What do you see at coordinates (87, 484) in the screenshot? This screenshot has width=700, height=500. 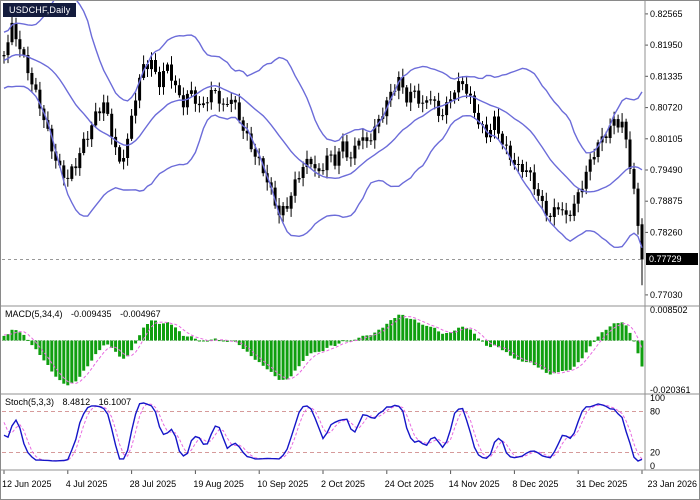 I see `date-label: 4 Jul 2025` at bounding box center [87, 484].